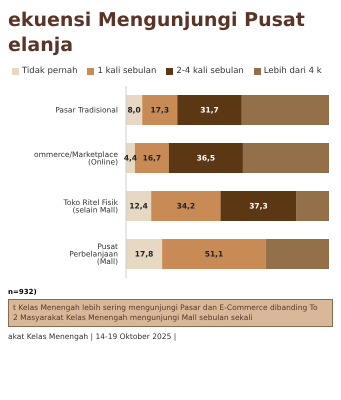  What do you see at coordinates (49, 71) in the screenshot?
I see `legend-label: Tidak pernah` at bounding box center [49, 71].